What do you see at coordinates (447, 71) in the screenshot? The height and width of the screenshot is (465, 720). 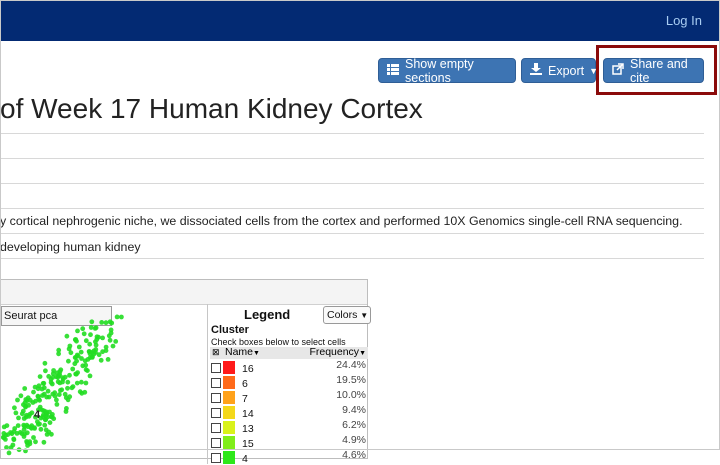 I see `show-empty-sections-button: Show empty sections` at bounding box center [447, 71].